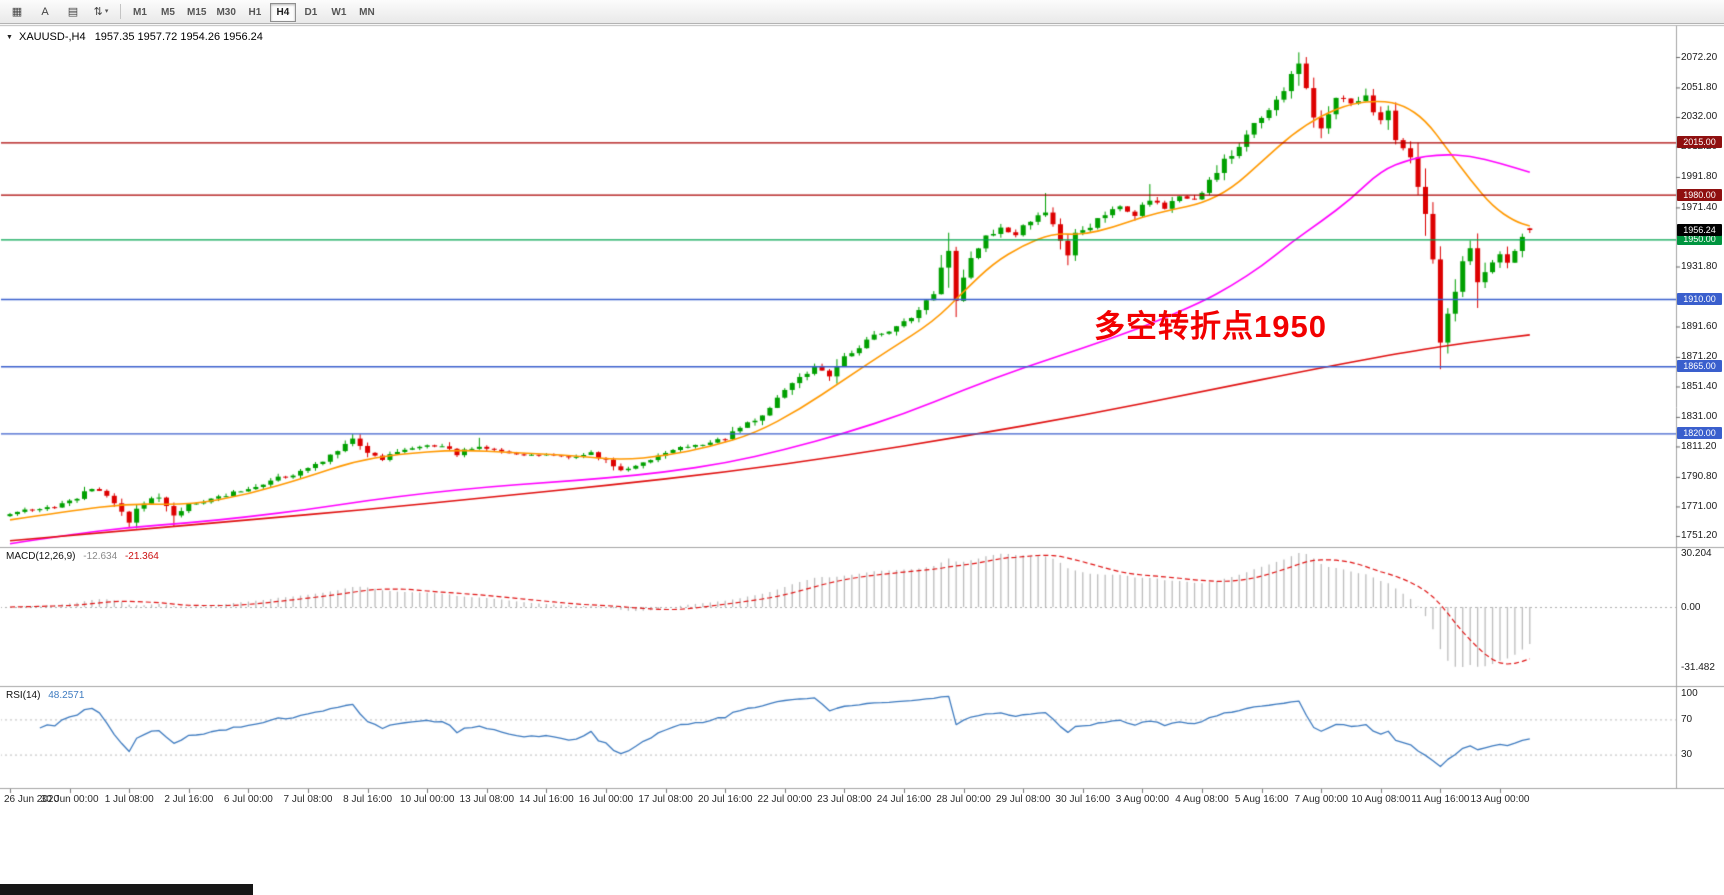 The height and width of the screenshot is (895, 1724). I want to click on time-axis-label: 17 Jul 08:00, so click(665, 799).